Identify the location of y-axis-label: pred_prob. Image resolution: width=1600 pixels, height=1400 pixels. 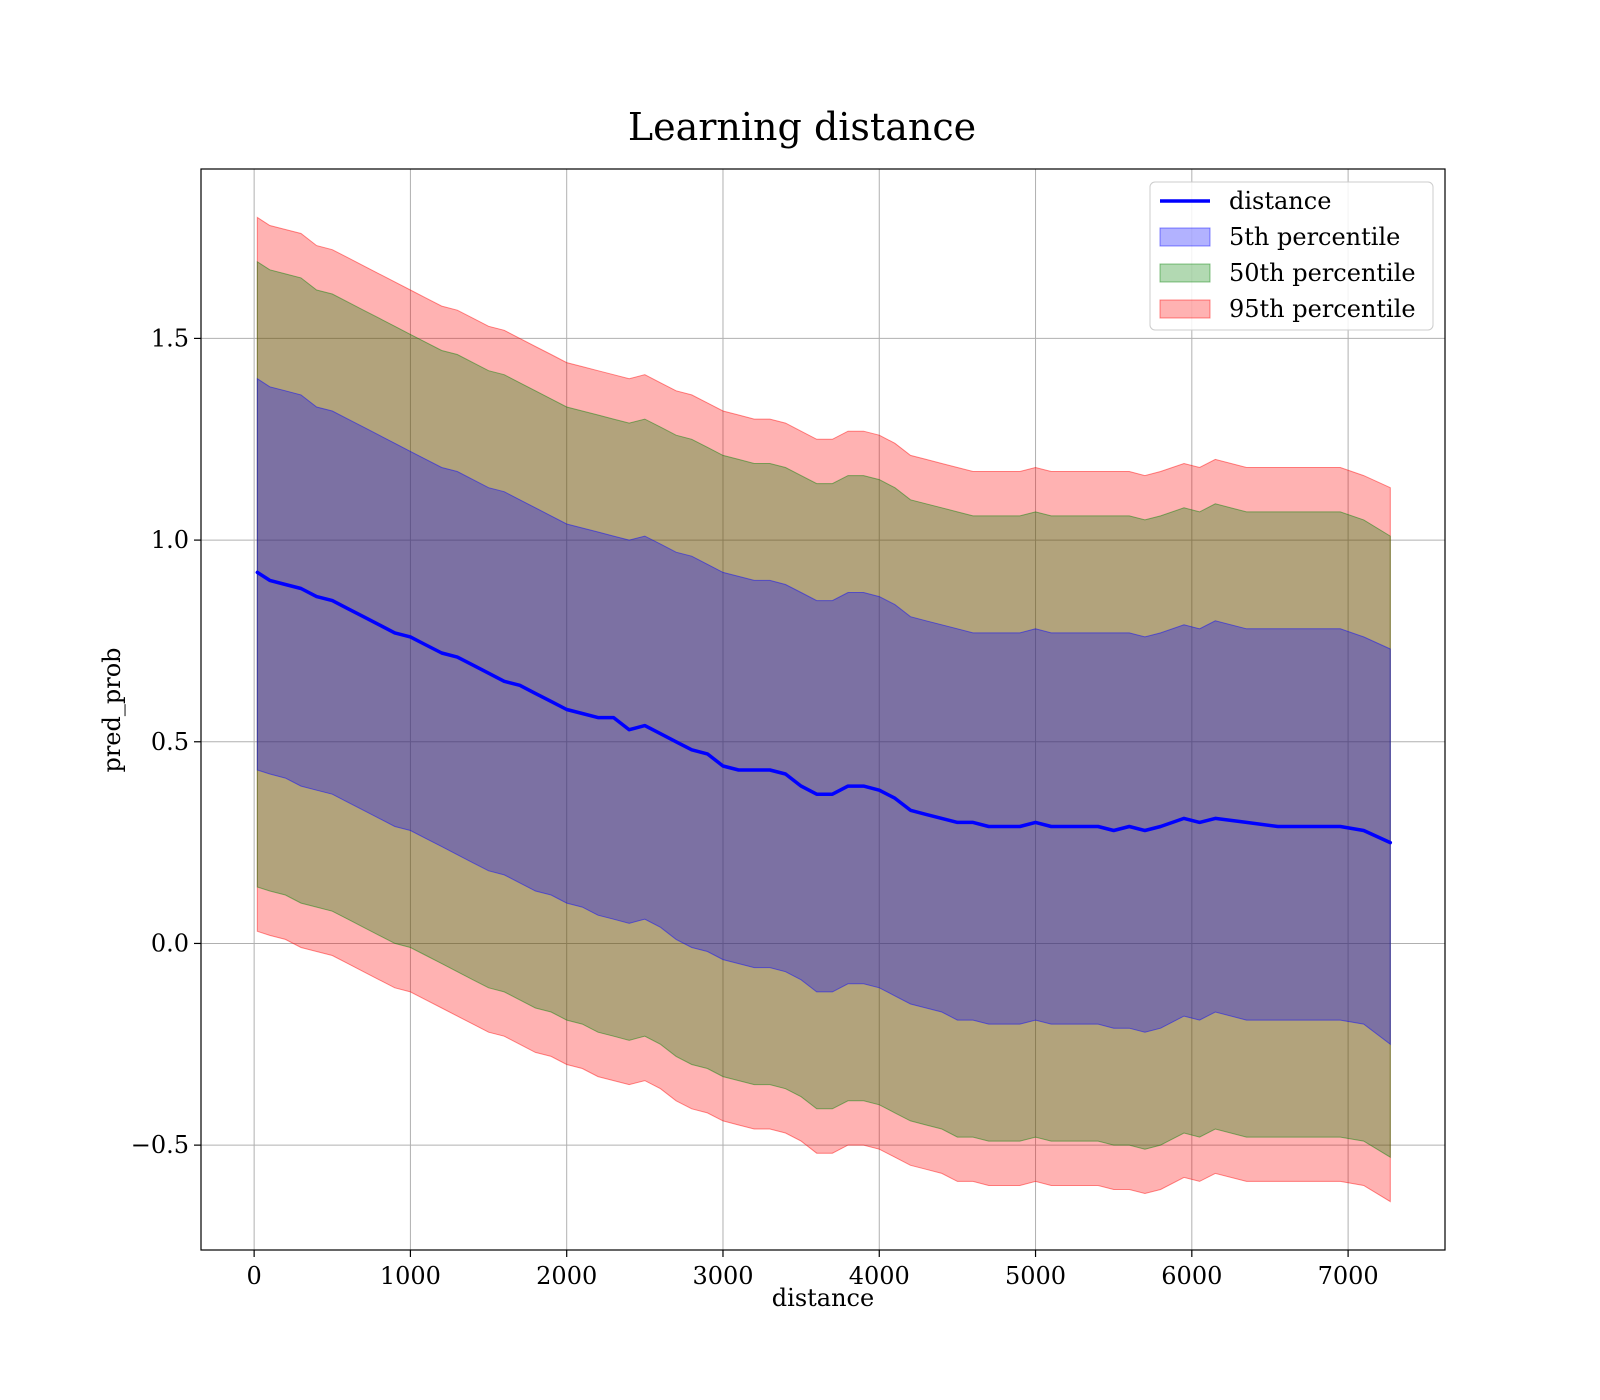
(112, 709).